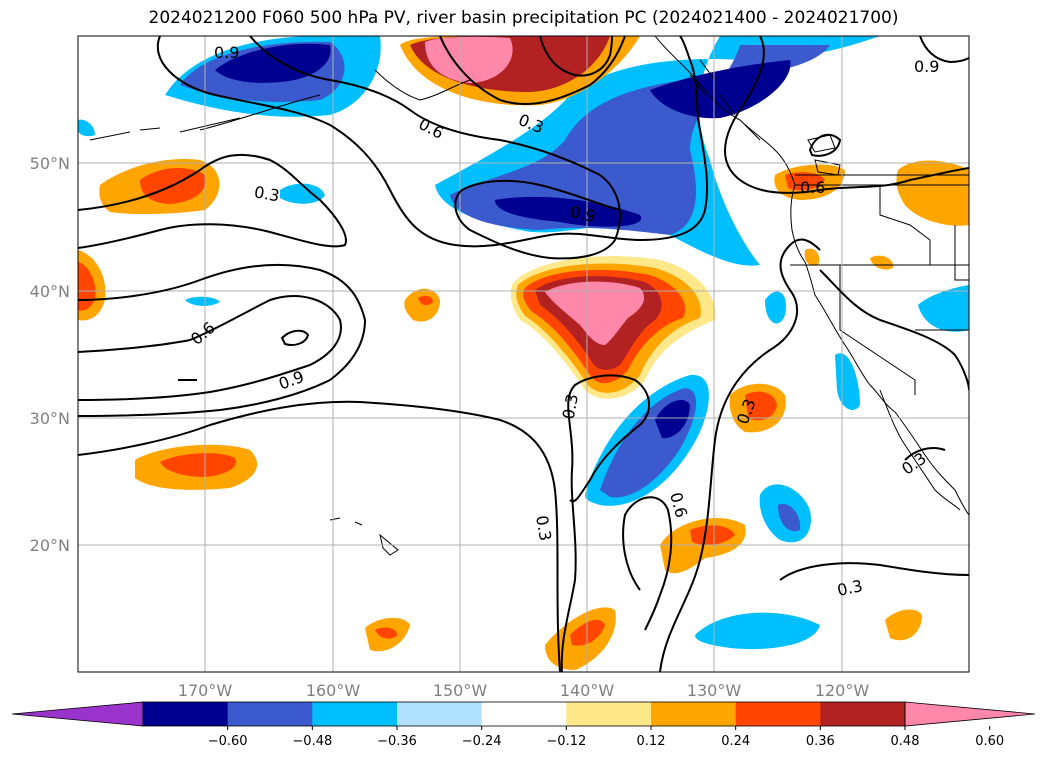 This screenshot has width=1047, height=765. I want to click on contour-label: 0.6, so click(812, 187).